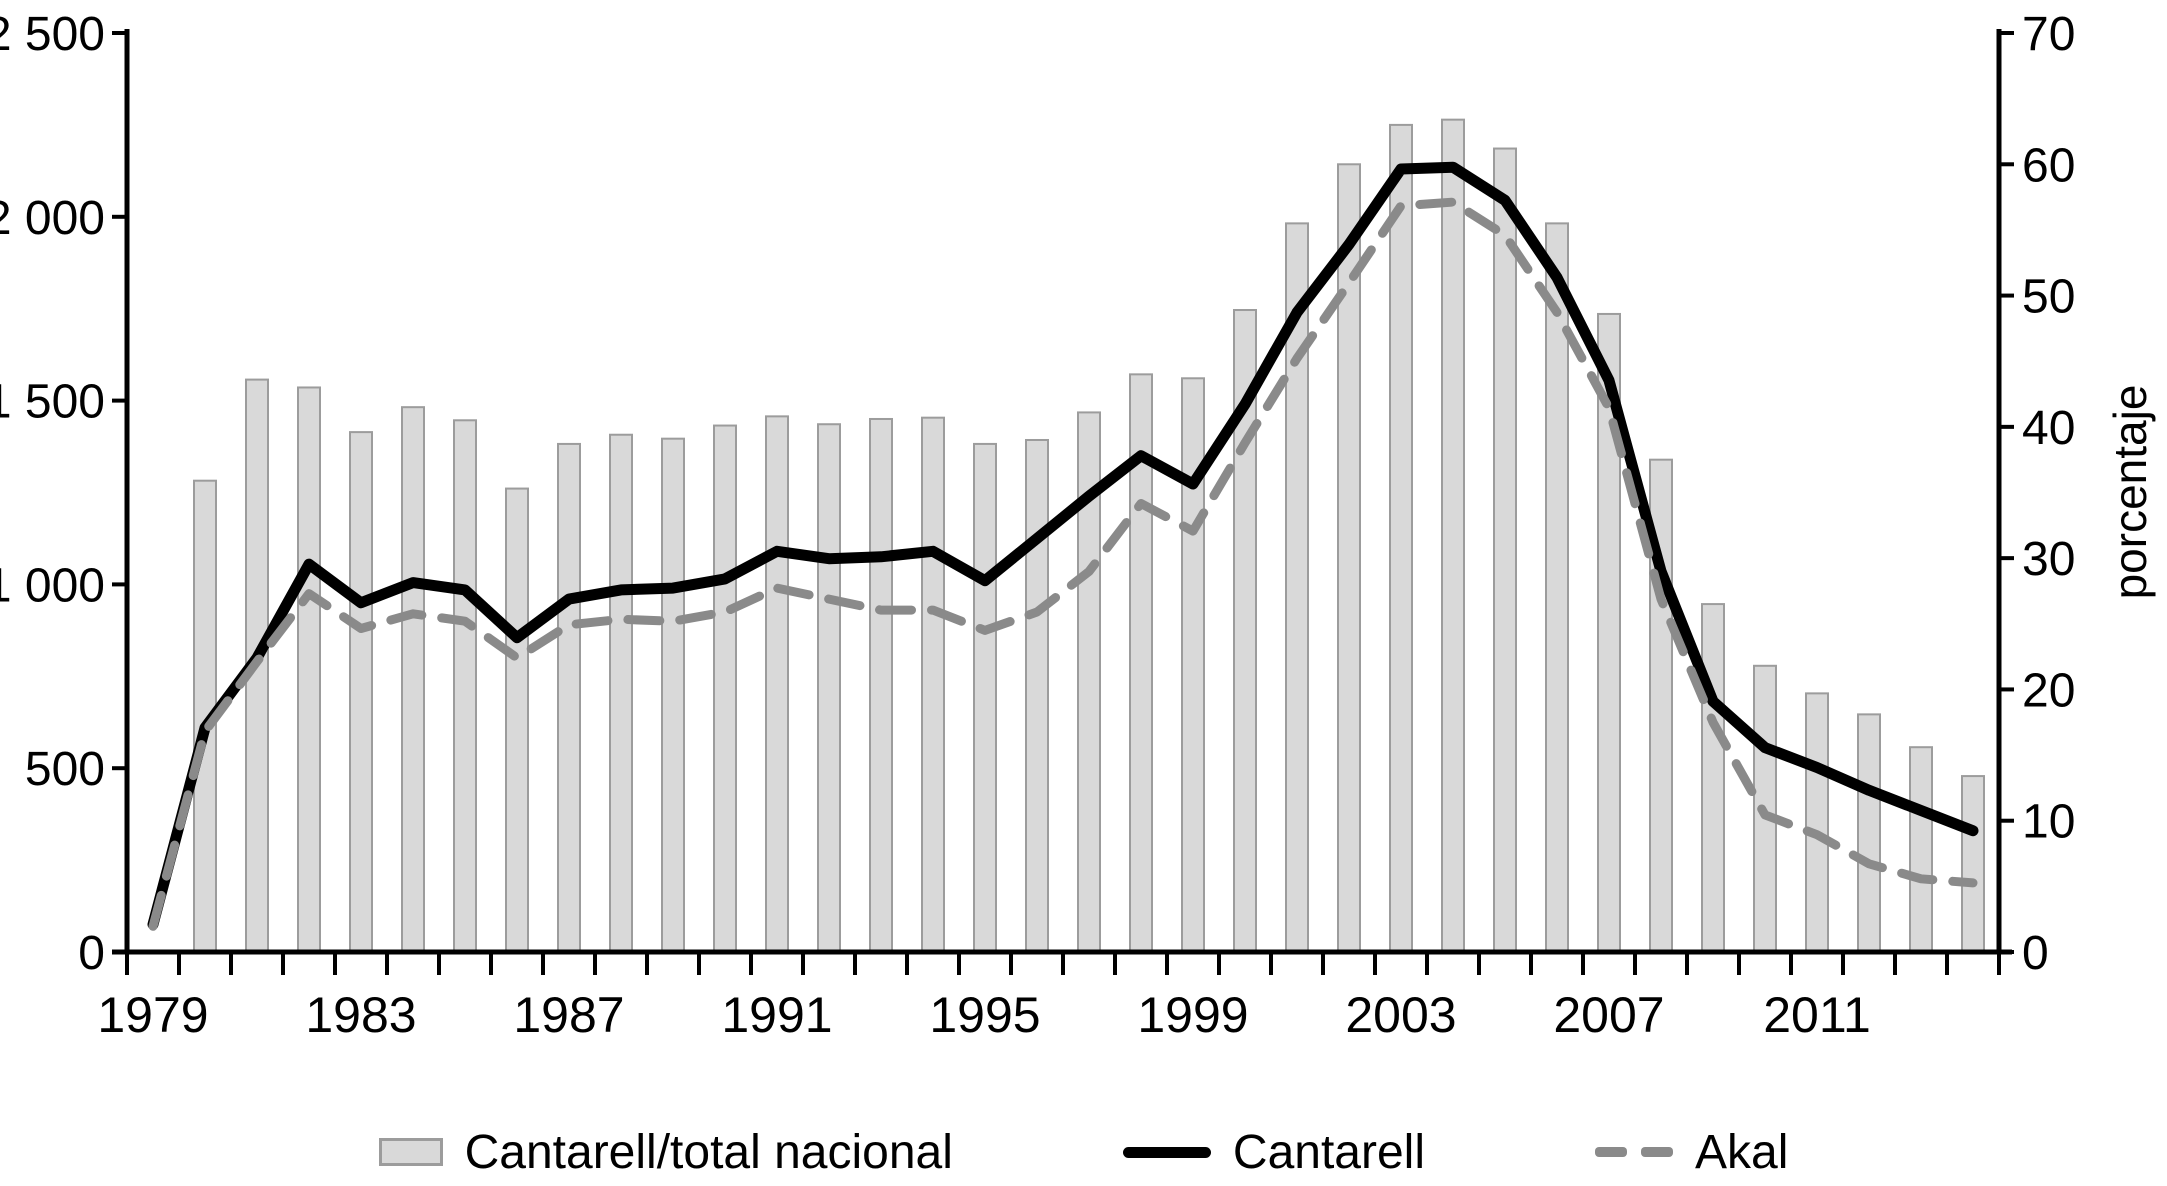 The height and width of the screenshot is (1186, 2167). I want to click on x-tick-label-1987: 1987, so click(568, 1015).